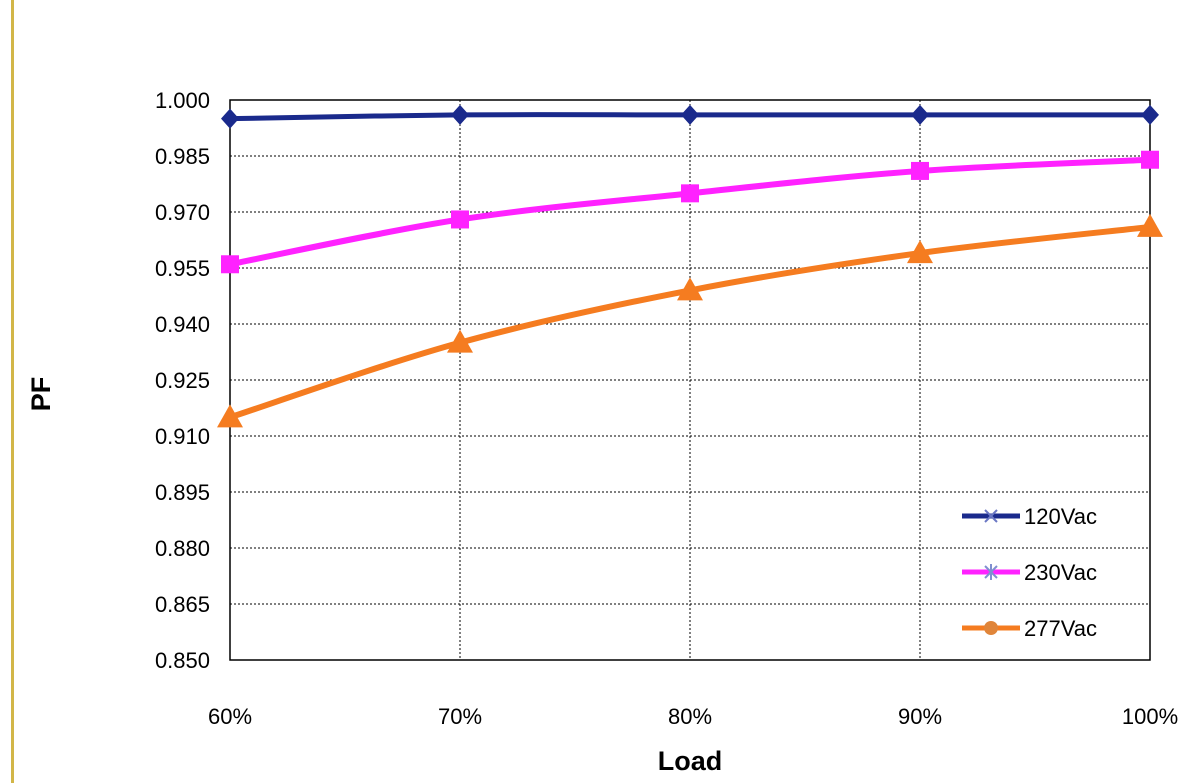  I want to click on x-axis-title: Load, so click(690, 761).